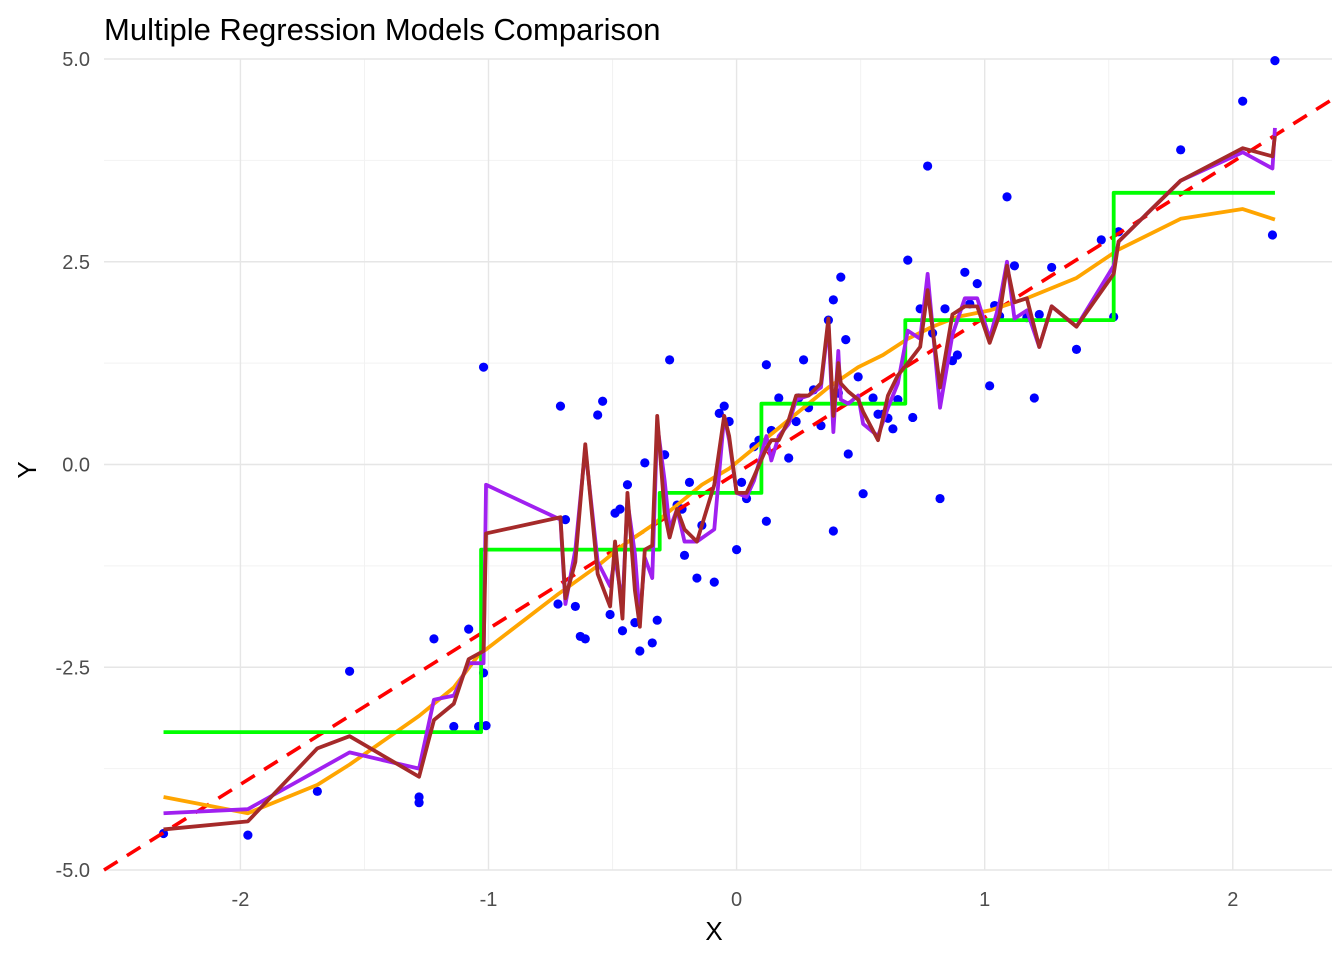  Describe the element at coordinates (984, 900) in the screenshot. I see `x-tick-label: 1` at that location.